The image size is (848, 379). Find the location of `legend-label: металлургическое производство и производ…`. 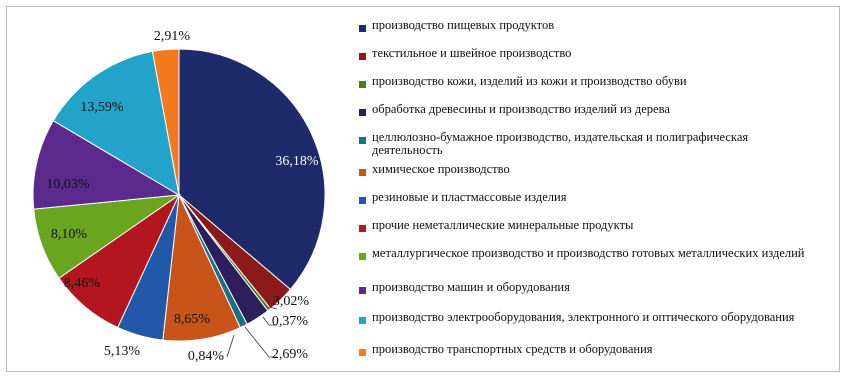

legend-label: металлургическое производство и производ… is located at coordinates (588, 253).